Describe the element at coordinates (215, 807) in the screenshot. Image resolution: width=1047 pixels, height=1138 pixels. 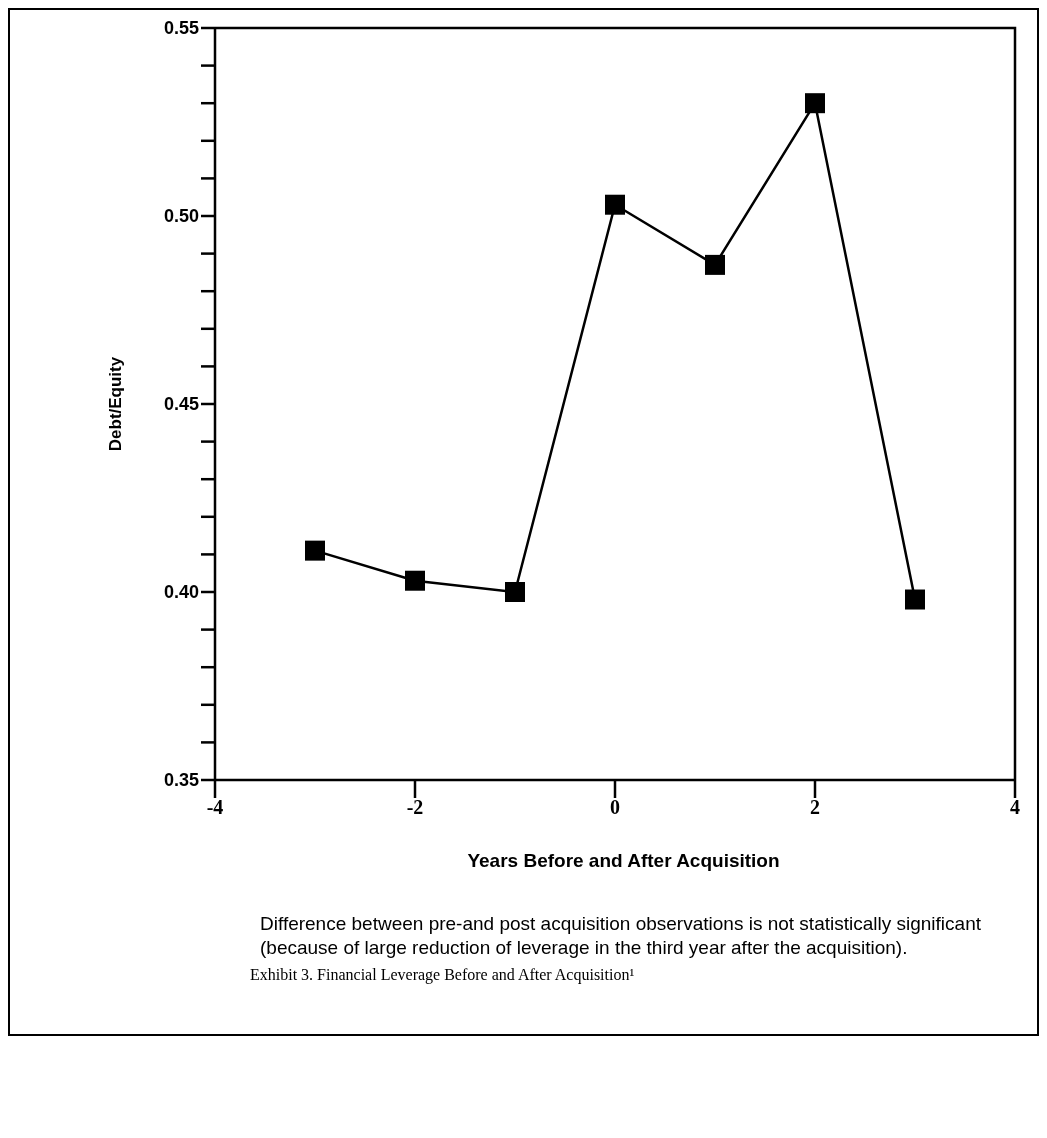
I see `x-tick-label: -4` at that location.